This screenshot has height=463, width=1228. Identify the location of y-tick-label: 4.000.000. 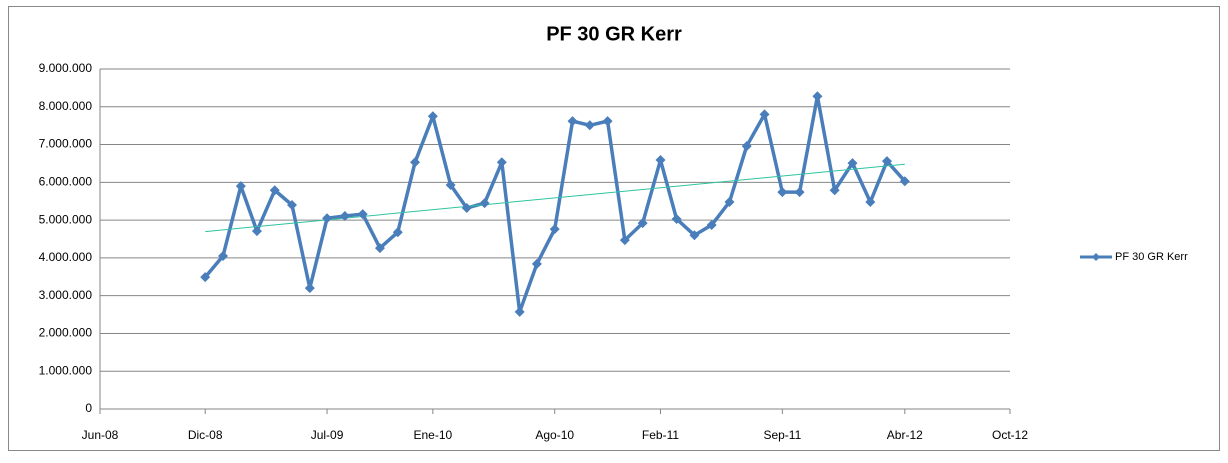
(66, 257).